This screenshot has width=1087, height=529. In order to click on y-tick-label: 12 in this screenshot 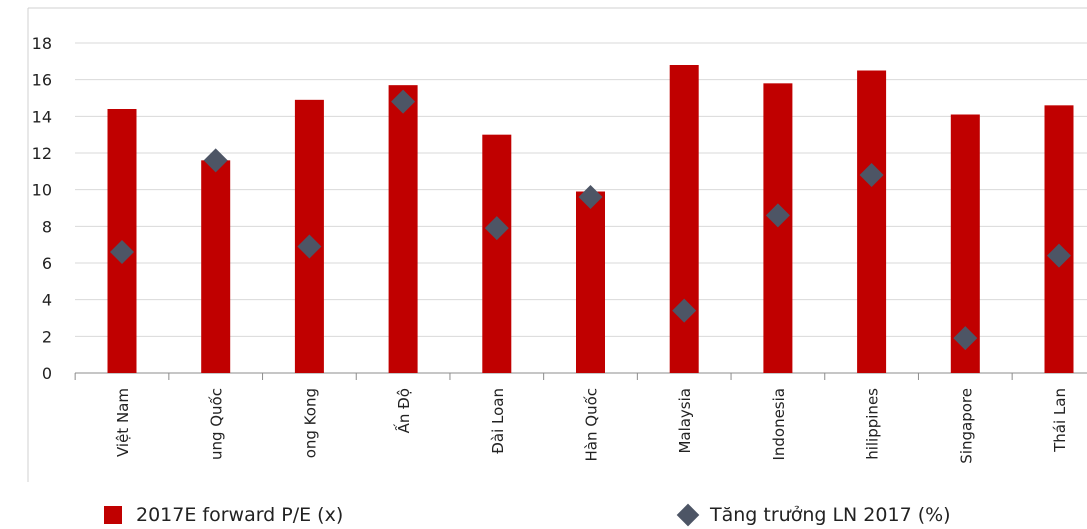, I will do `click(42, 153)`.